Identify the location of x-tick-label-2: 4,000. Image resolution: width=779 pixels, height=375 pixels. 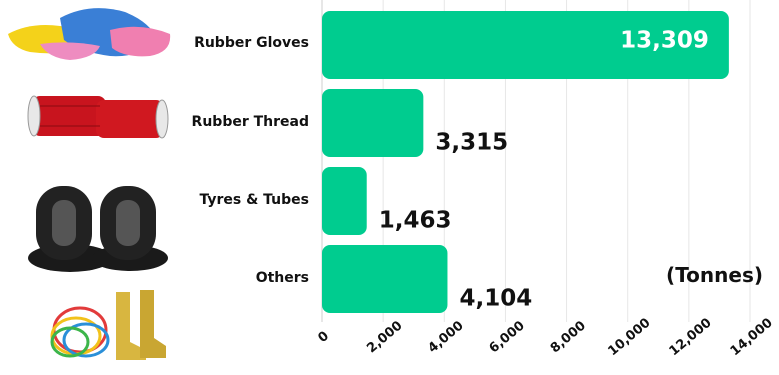
(445, 337).